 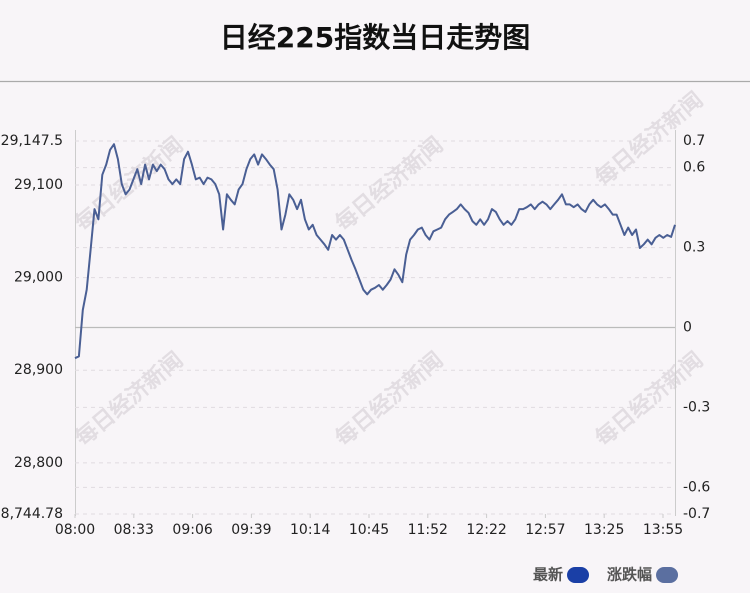 I want to click on y-tick-label: 29,147.5, so click(x=32, y=141).